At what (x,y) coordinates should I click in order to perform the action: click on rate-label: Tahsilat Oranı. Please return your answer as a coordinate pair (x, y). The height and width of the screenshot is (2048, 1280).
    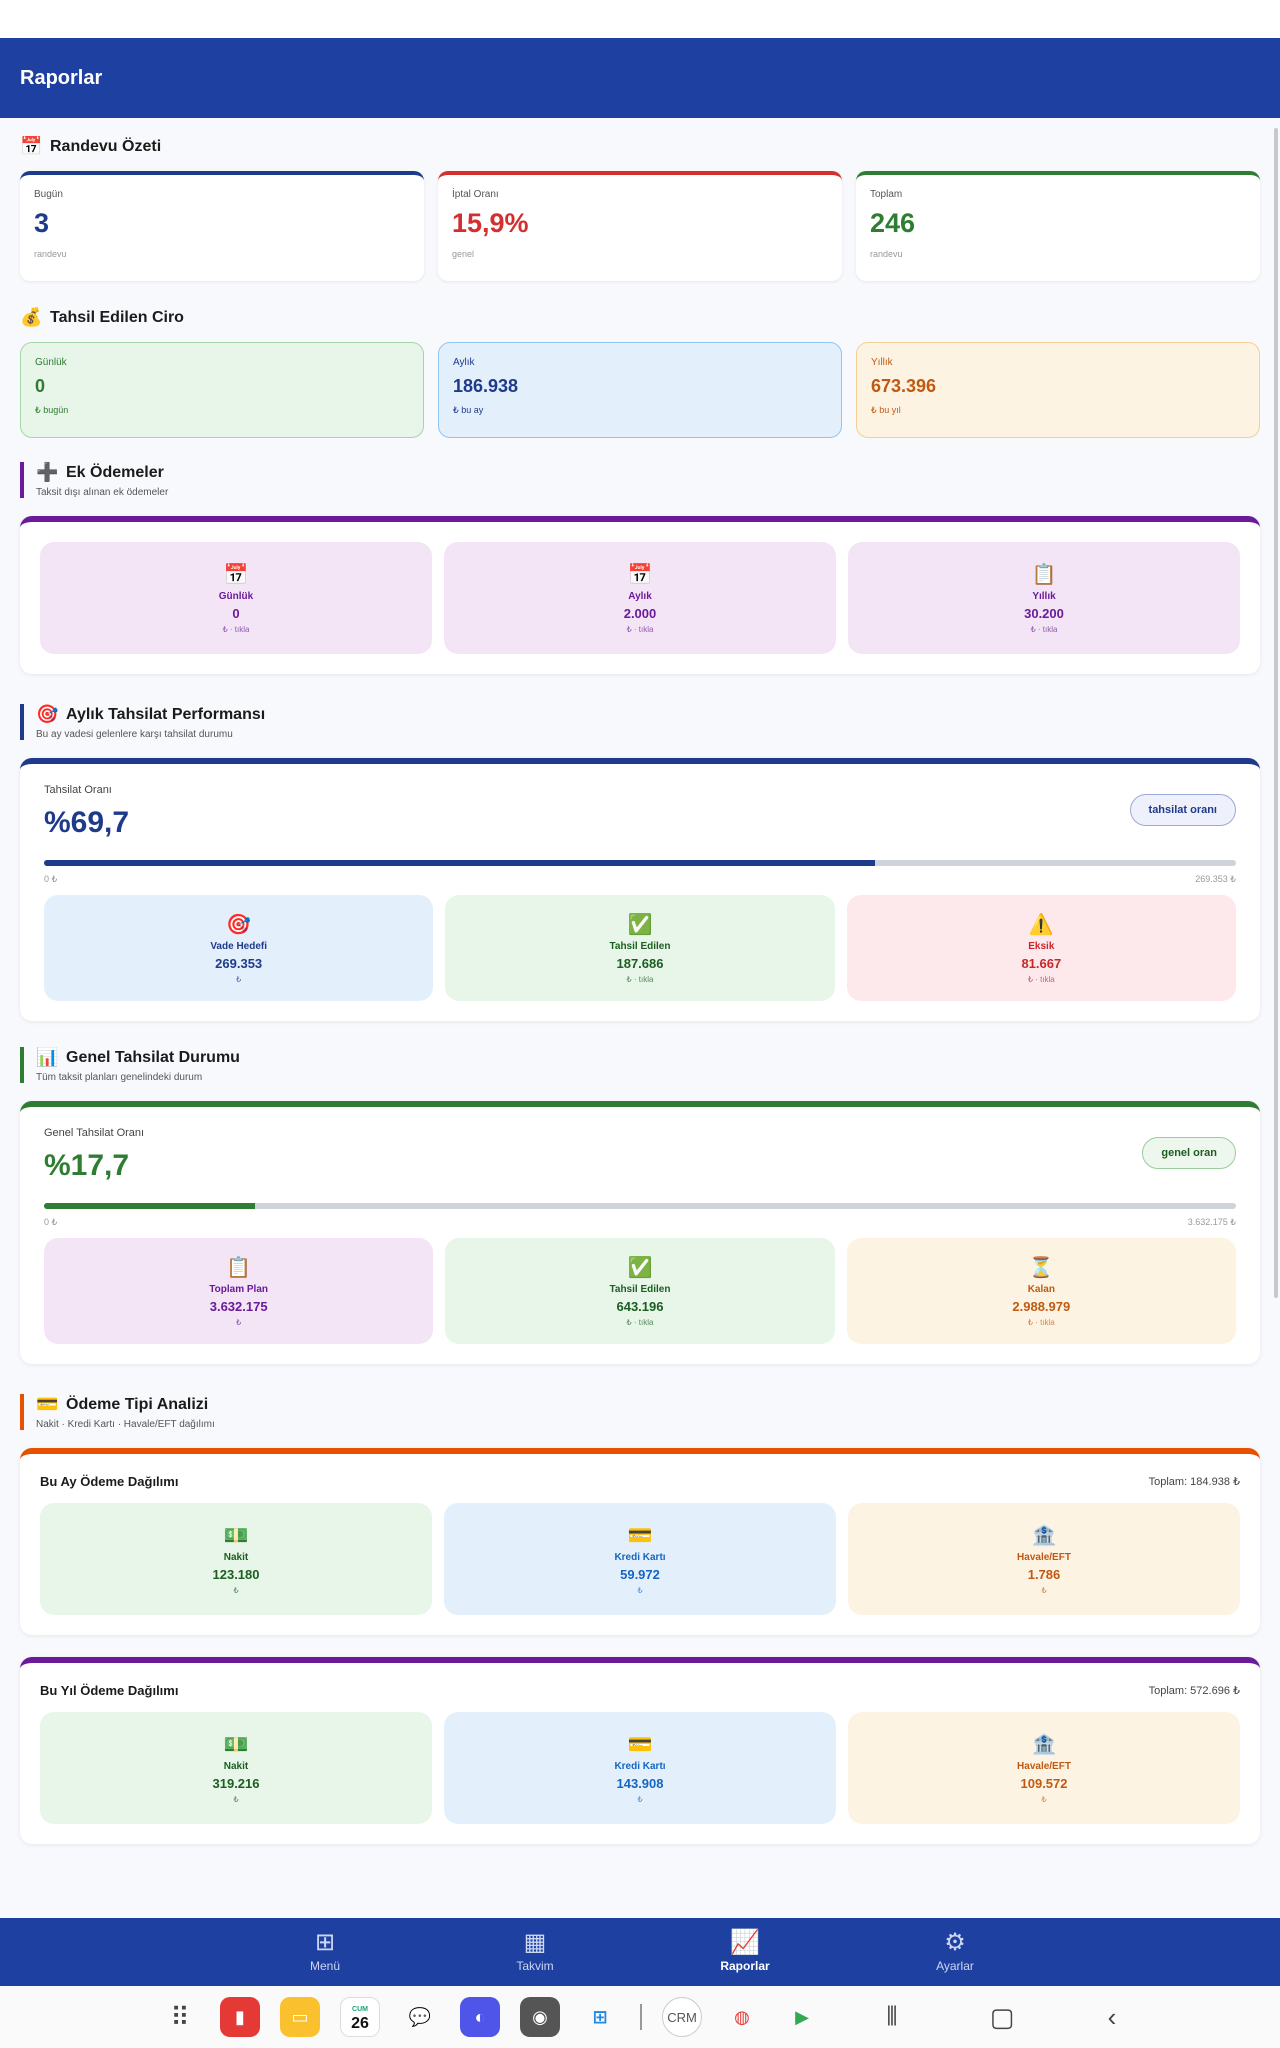
    Looking at the image, I should click on (78, 790).